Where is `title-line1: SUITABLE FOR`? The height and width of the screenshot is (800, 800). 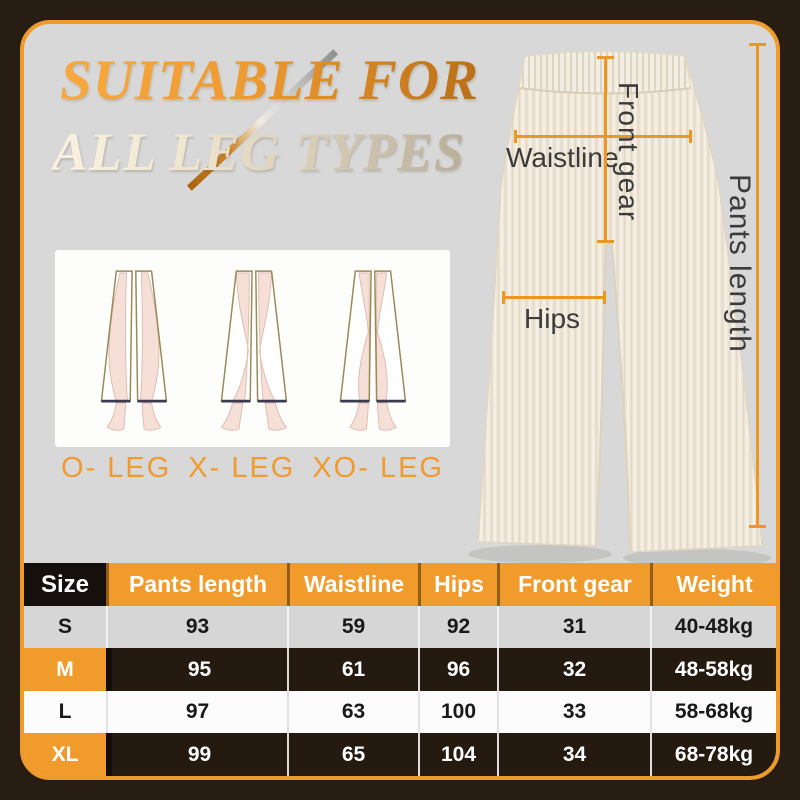
title-line1: SUITABLE FOR is located at coordinates (270, 80).